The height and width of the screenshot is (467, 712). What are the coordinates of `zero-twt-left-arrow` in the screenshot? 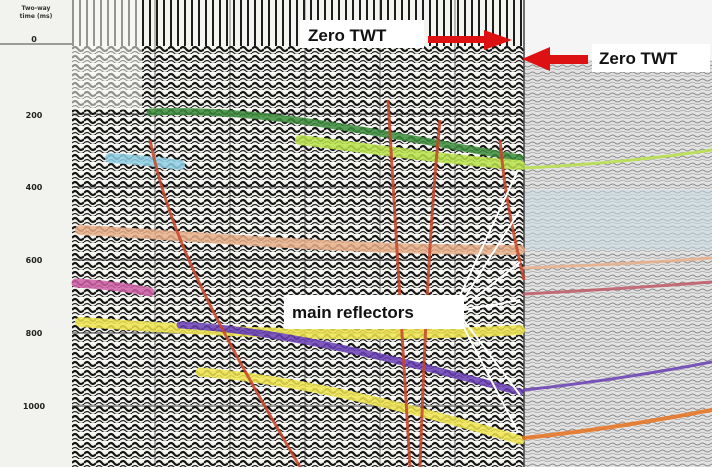 It's located at (470, 40).